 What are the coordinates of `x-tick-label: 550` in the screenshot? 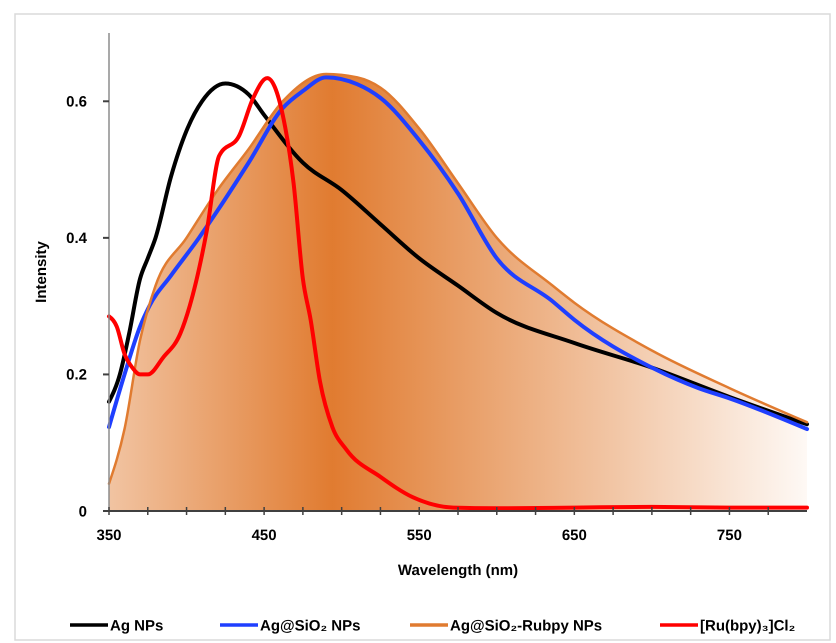 It's located at (419, 535).